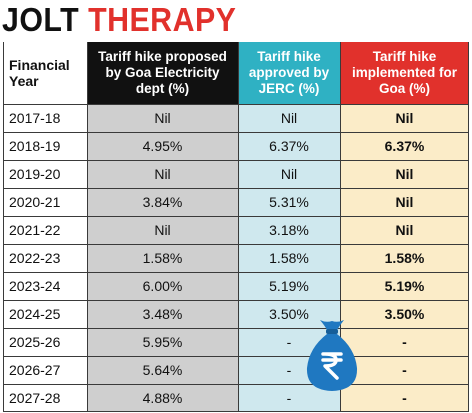 This screenshot has height=413, width=472. What do you see at coordinates (289, 286) in the screenshot?
I see `cell-approved: 5.19%` at bounding box center [289, 286].